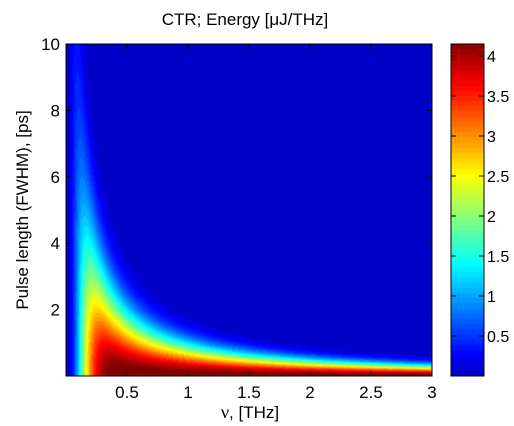 This screenshot has width=514, height=426. What do you see at coordinates (309, 392) in the screenshot?
I see `x-tick-label: 2` at bounding box center [309, 392].